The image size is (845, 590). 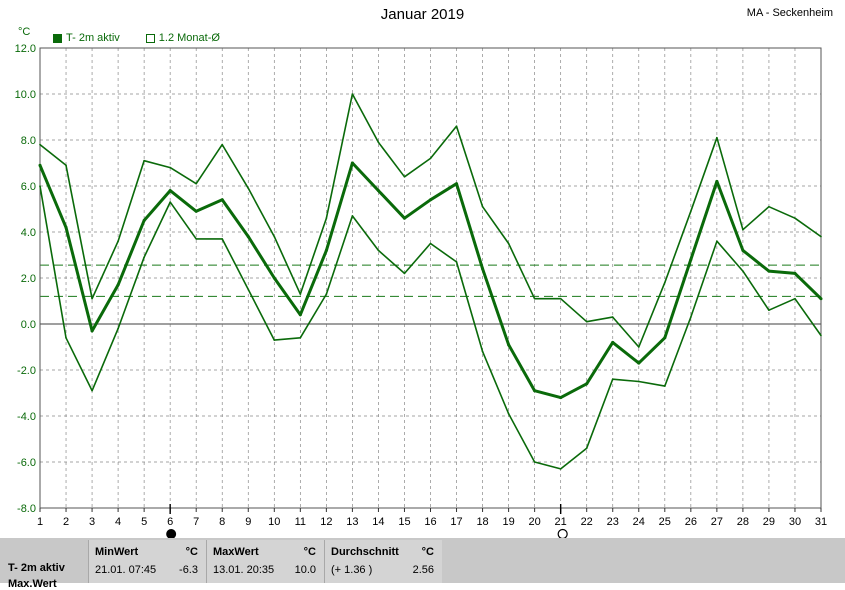 I want to click on x-tick-label: 30, so click(x=795, y=522).